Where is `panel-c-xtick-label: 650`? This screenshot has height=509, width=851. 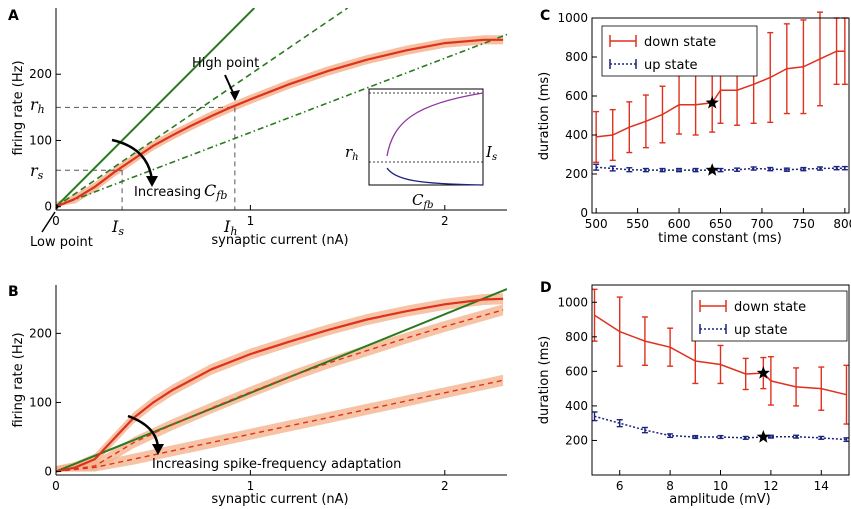
panel-c-xtick-label: 650 is located at coordinates (720, 224).